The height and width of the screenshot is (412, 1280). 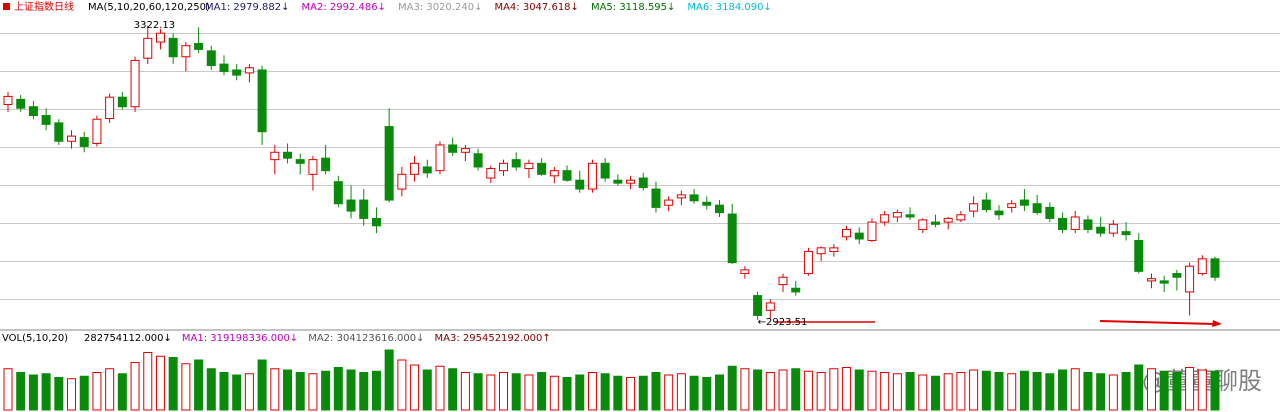 I want to click on volume-legend-entry: MA2: 304123616.000↓, so click(x=366, y=338).